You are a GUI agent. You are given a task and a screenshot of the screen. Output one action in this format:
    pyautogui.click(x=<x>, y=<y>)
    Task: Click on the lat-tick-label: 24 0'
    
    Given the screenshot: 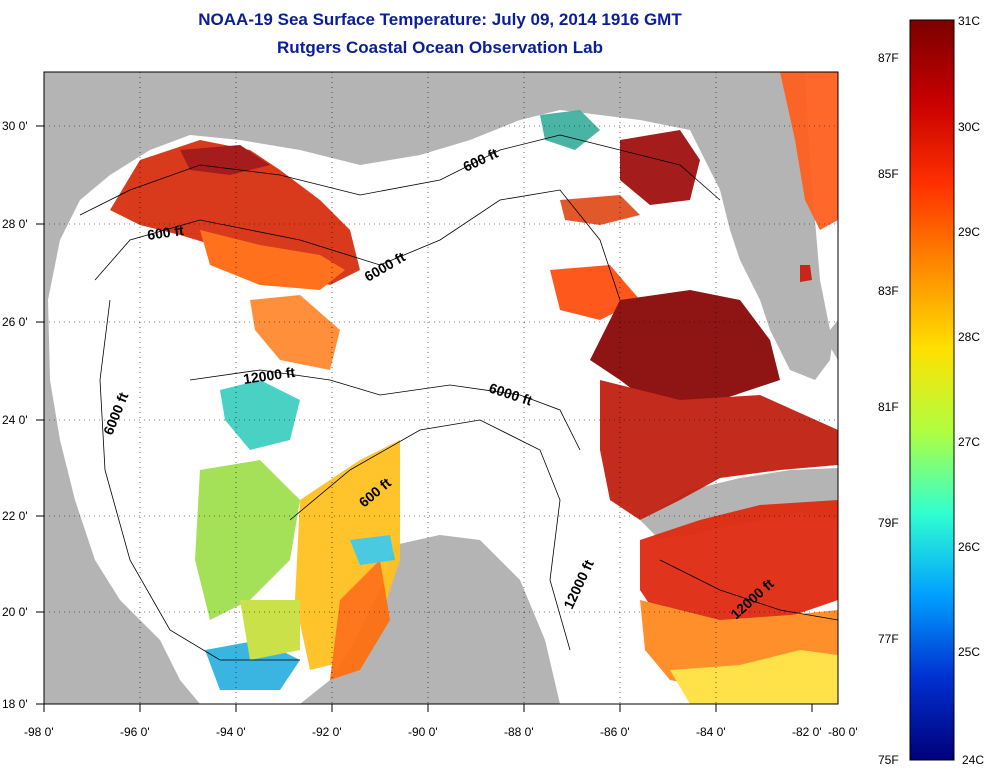 What is the action you would take?
    pyautogui.click(x=15, y=420)
    